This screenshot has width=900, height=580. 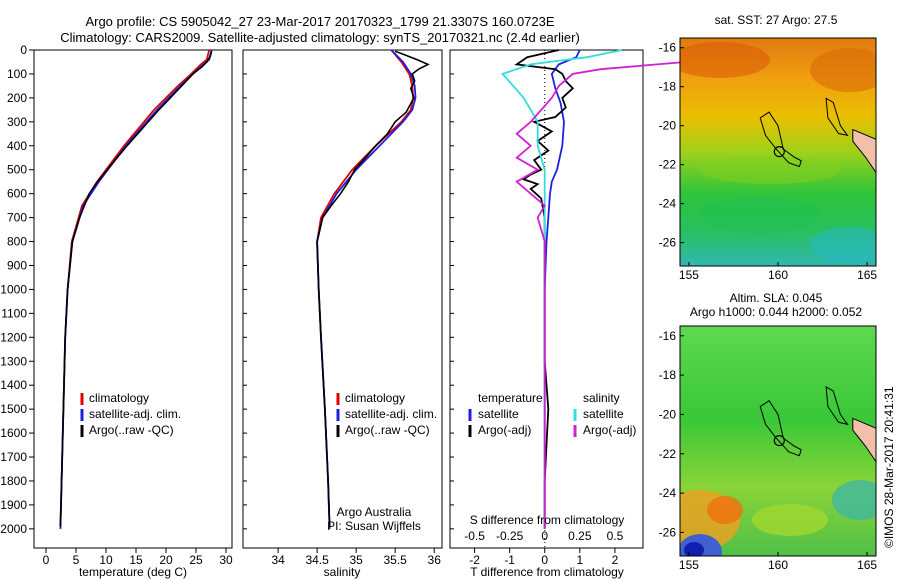 I want to click on x-tick-label: 15, so click(x=136, y=560).